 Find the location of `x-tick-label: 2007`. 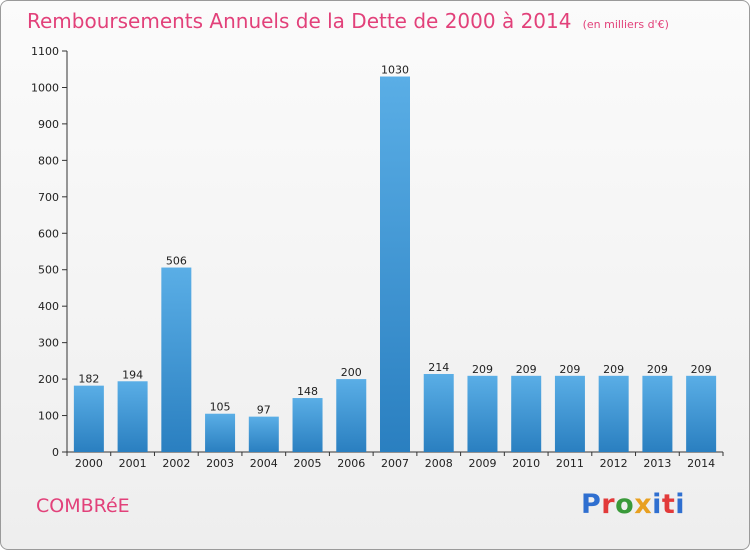

x-tick-label: 2007 is located at coordinates (395, 463).